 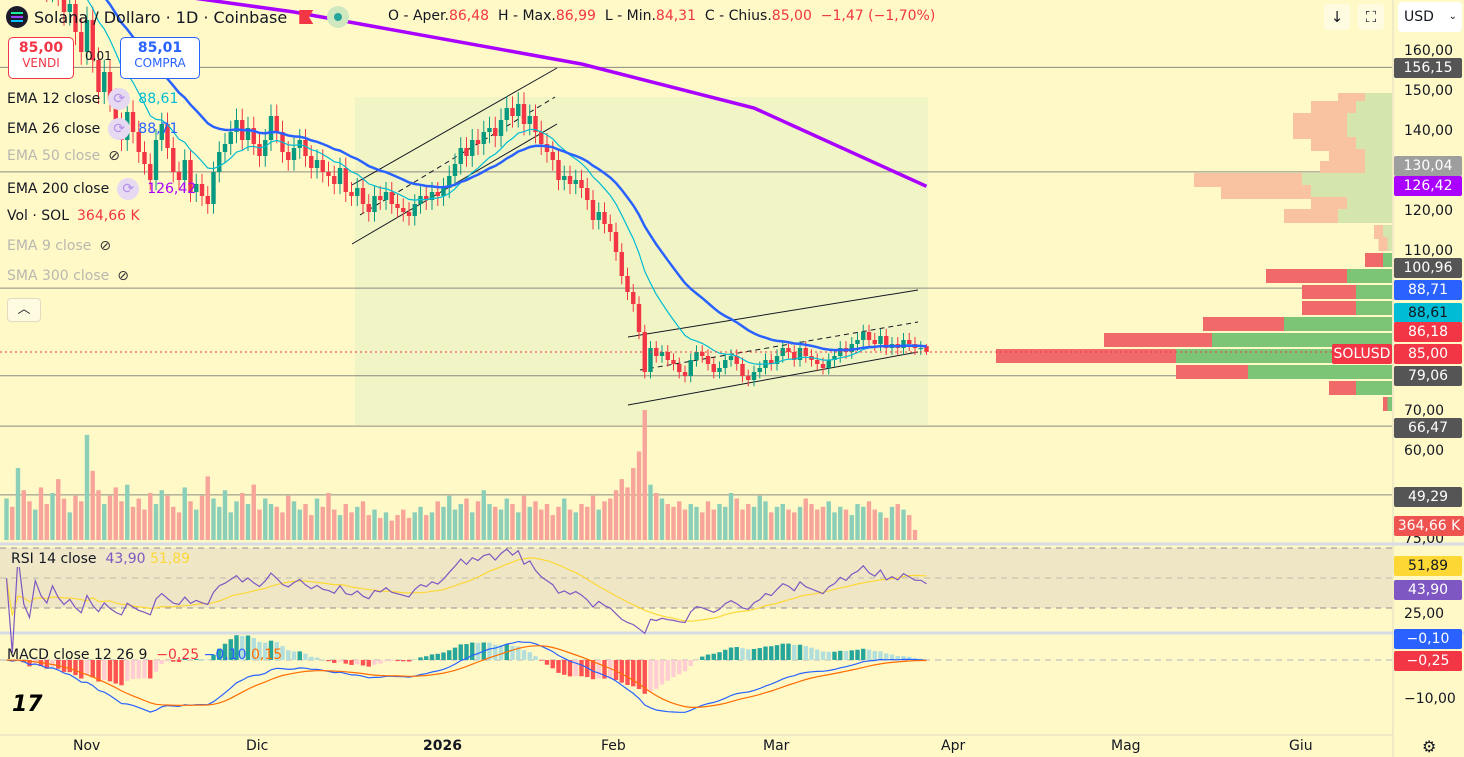 What do you see at coordinates (59, 246) in the screenshot?
I see `indicator-legend-5: EMA 9 close ⊘` at bounding box center [59, 246].